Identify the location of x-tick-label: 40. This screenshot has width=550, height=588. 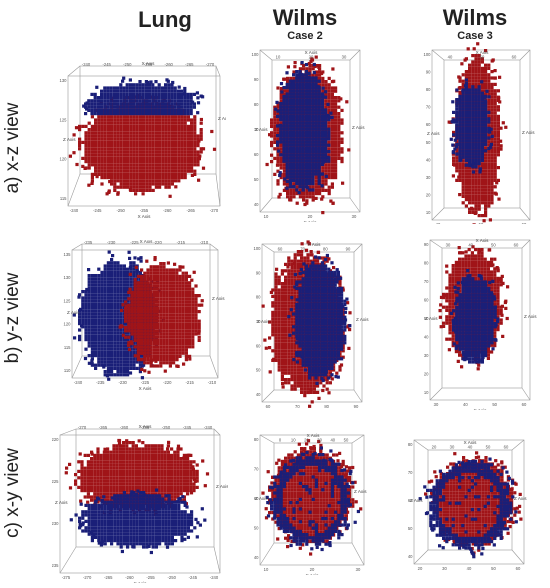
(438, 223).